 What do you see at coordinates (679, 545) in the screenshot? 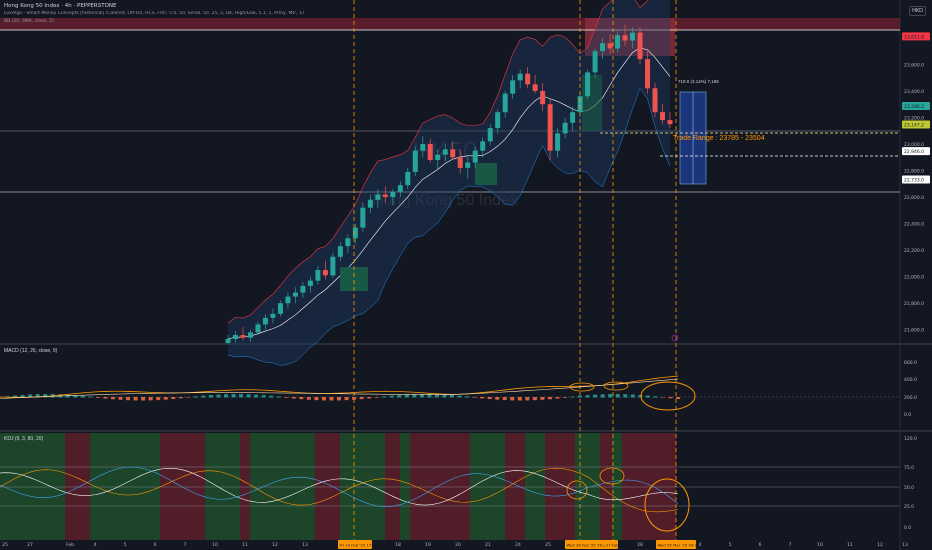
I see `time-highlight-label: Wed 05 Mar '25 09:00` at bounding box center [679, 545].